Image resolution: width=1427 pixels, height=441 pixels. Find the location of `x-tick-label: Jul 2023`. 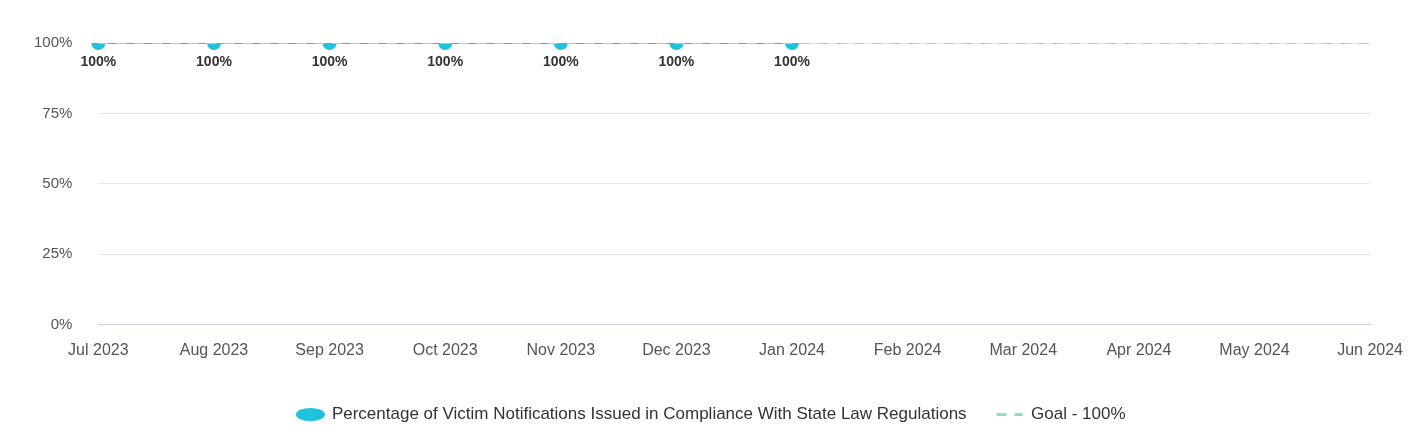

x-tick-label: Jul 2023 is located at coordinates (98, 349).